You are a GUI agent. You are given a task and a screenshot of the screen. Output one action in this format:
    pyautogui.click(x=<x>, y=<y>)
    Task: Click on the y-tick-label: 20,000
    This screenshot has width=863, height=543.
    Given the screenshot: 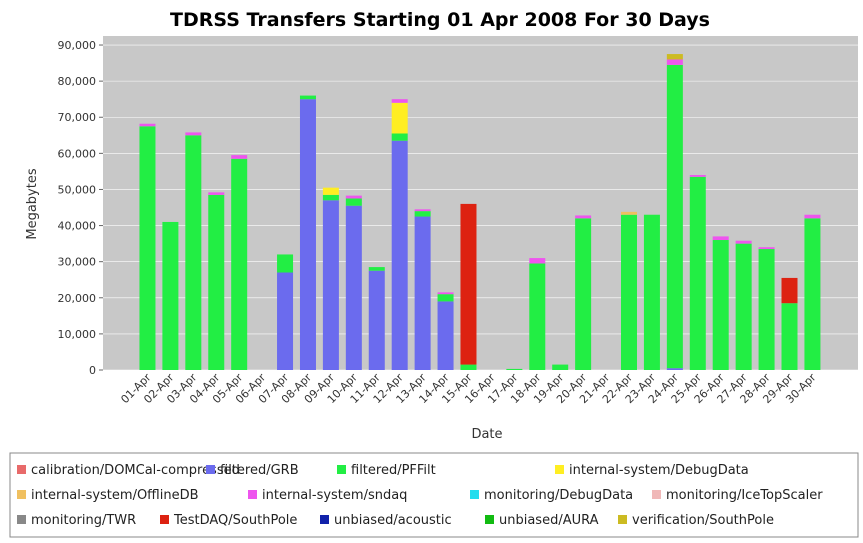 What is the action you would take?
    pyautogui.click(x=77, y=298)
    